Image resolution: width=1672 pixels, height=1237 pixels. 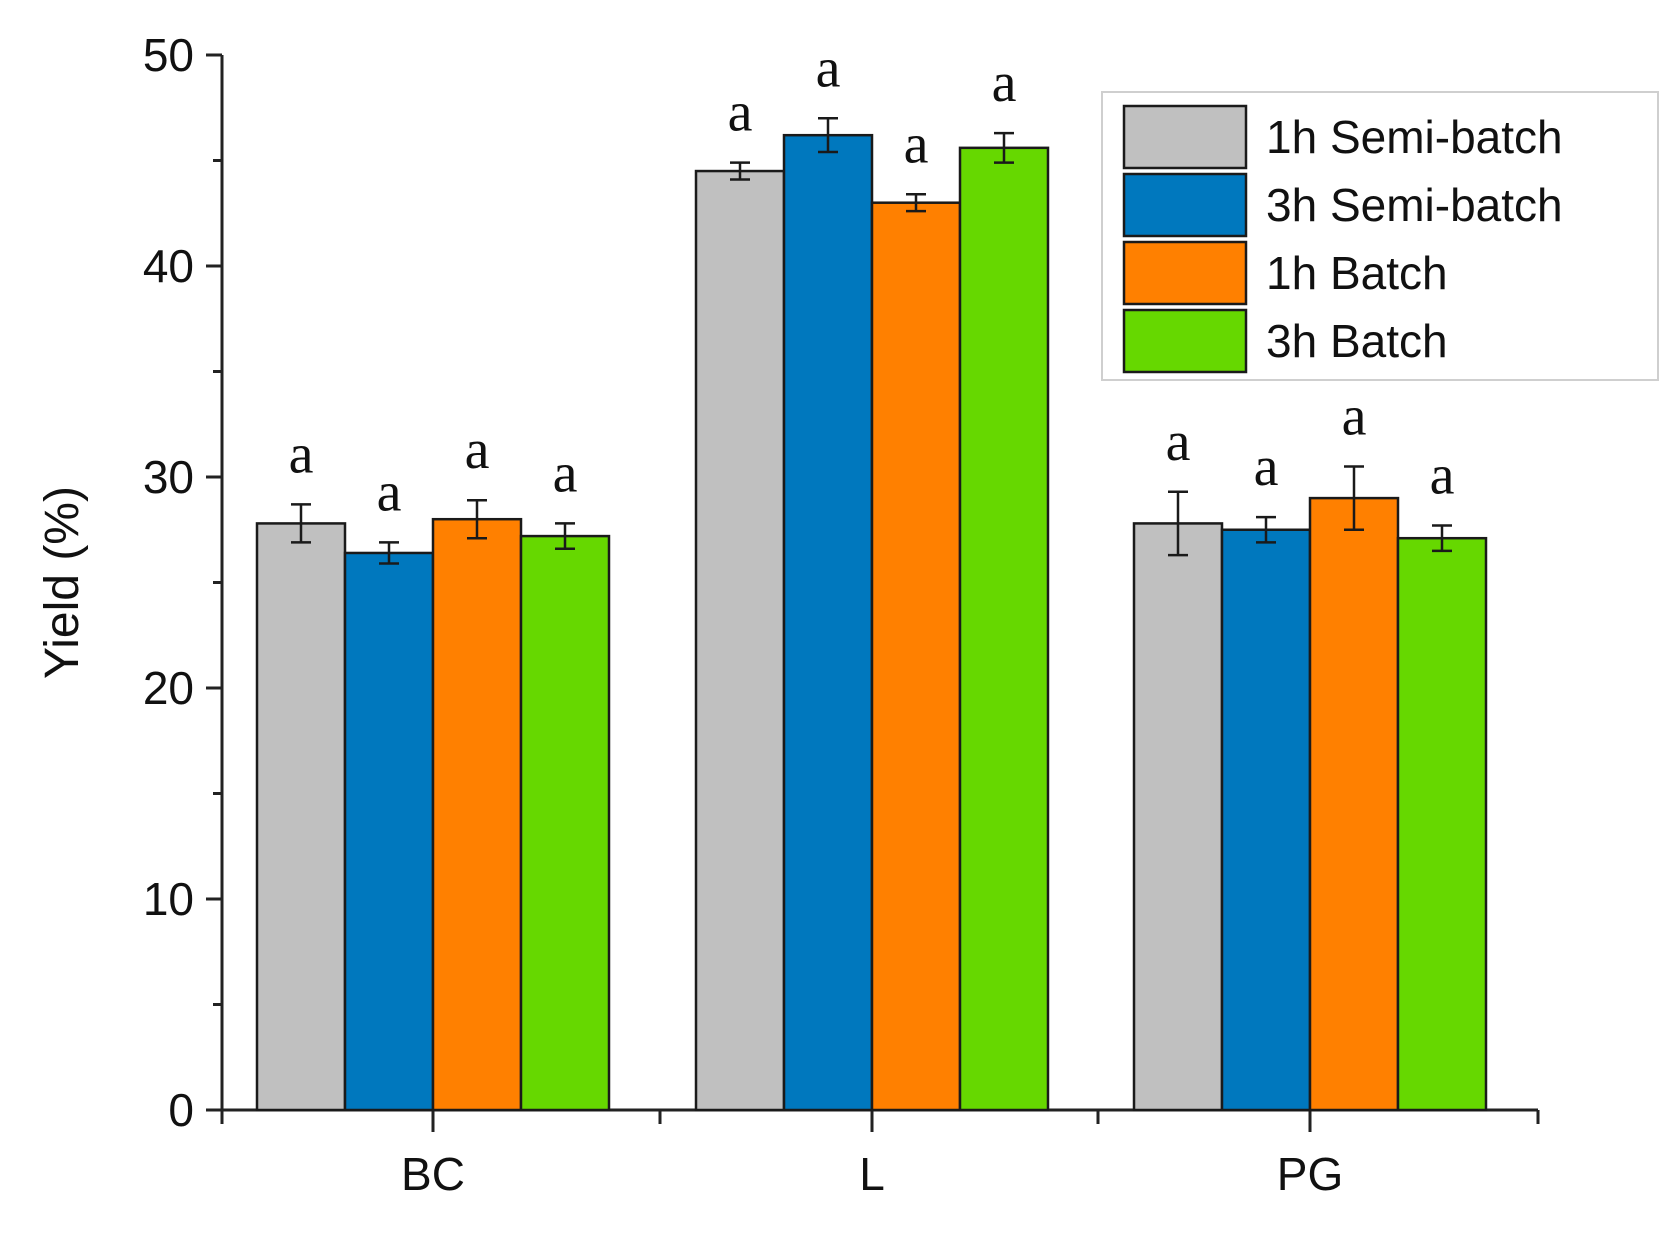 What do you see at coordinates (168, 55) in the screenshot?
I see `y-tick-label: 50` at bounding box center [168, 55].